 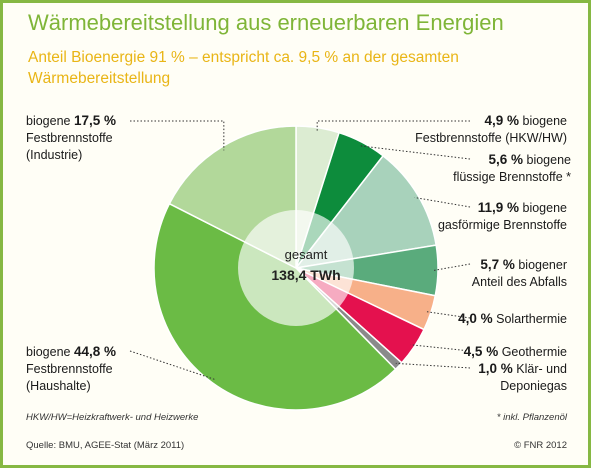 What do you see at coordinates (58, 386) in the screenshot?
I see `label-line: (Haushalte)` at bounding box center [58, 386].